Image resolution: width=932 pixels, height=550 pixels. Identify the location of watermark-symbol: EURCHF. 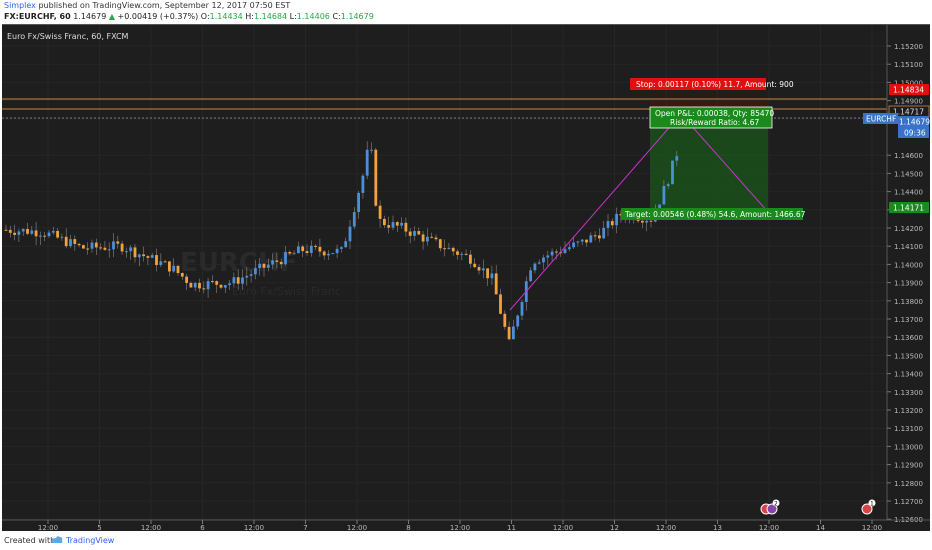
(239, 263).